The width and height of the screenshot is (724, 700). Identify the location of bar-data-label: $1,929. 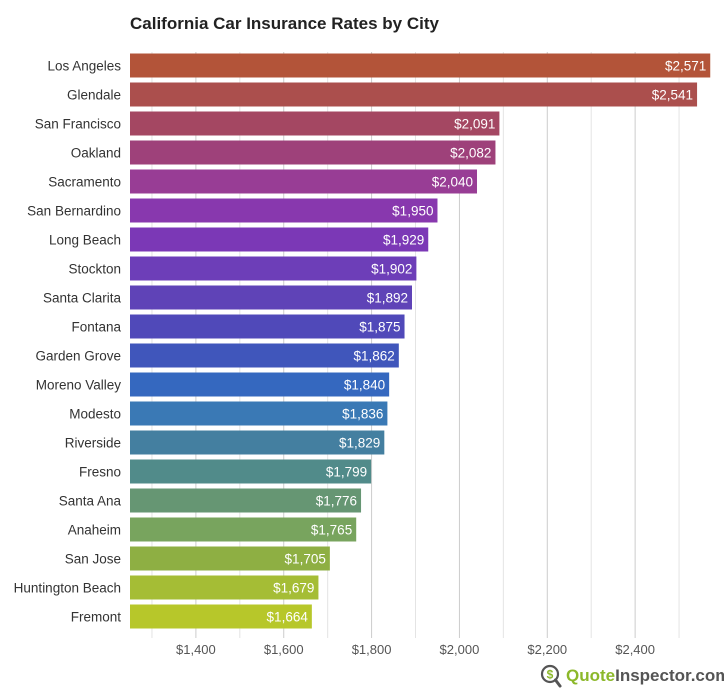
(403, 240).